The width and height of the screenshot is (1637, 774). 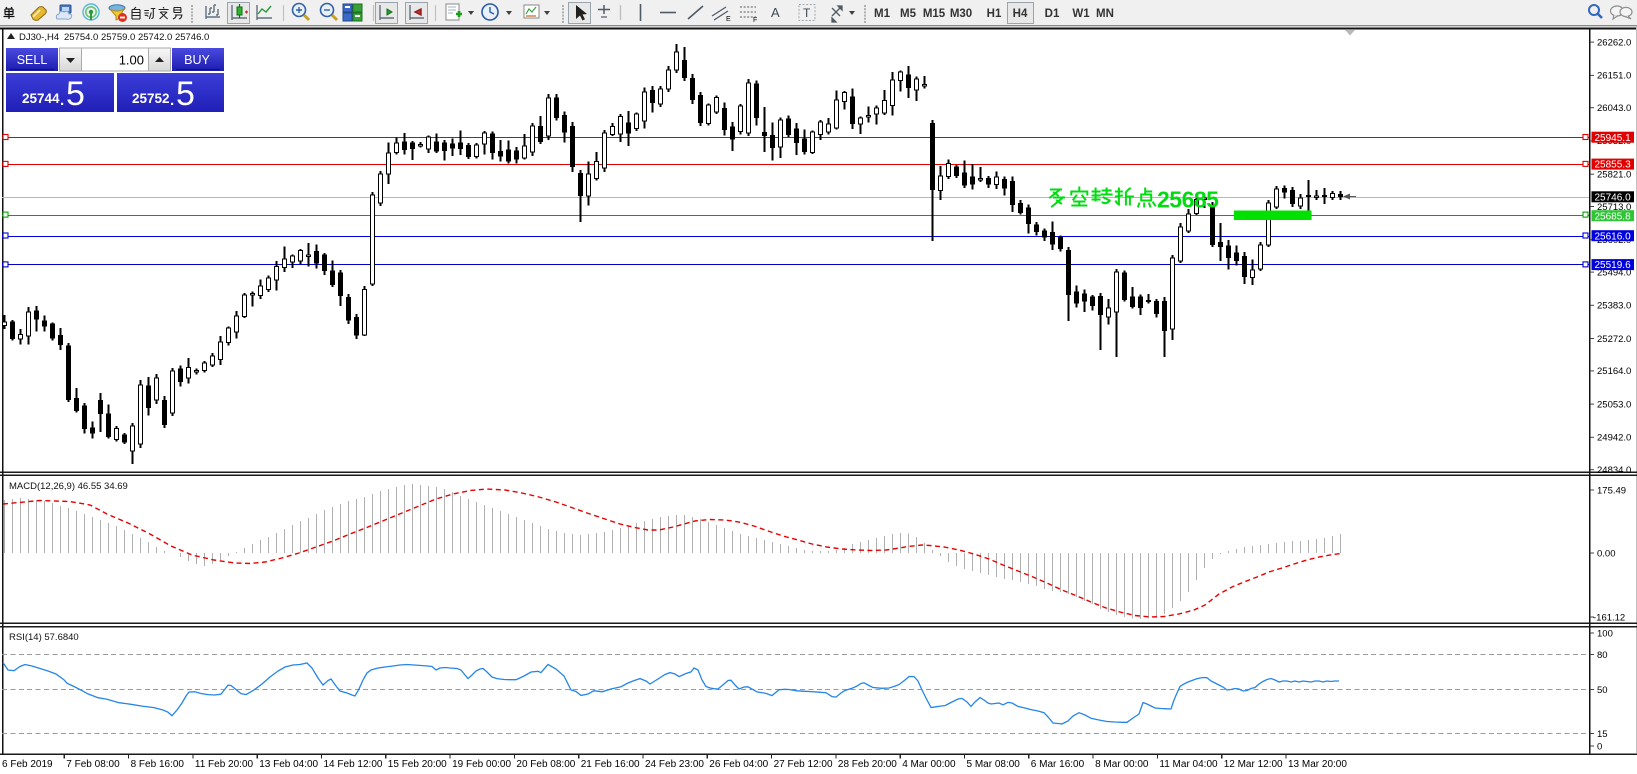 What do you see at coordinates (545, 764) in the screenshot?
I see `svg-text: 20 Feb 08:00` at bounding box center [545, 764].